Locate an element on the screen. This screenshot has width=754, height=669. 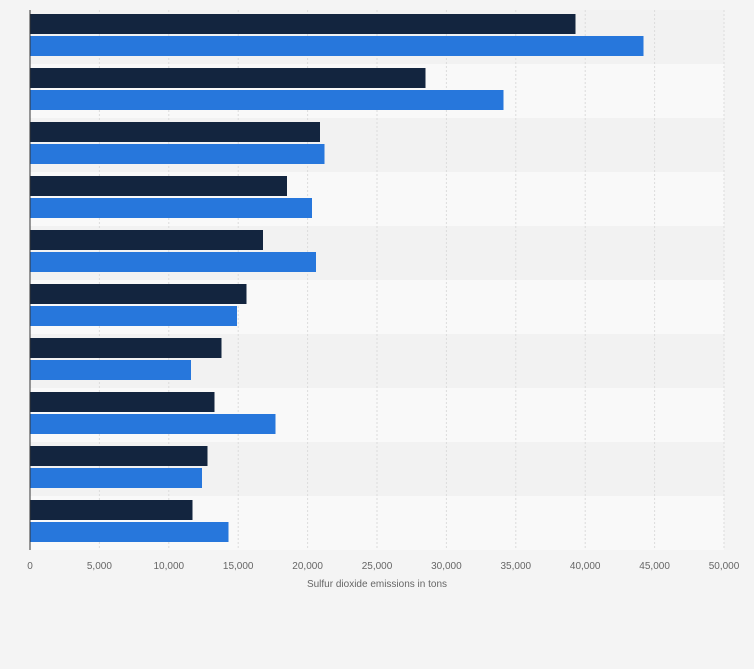
x-axis-title: Sulfur dioxide emissions in tons is located at coordinates (377, 584).